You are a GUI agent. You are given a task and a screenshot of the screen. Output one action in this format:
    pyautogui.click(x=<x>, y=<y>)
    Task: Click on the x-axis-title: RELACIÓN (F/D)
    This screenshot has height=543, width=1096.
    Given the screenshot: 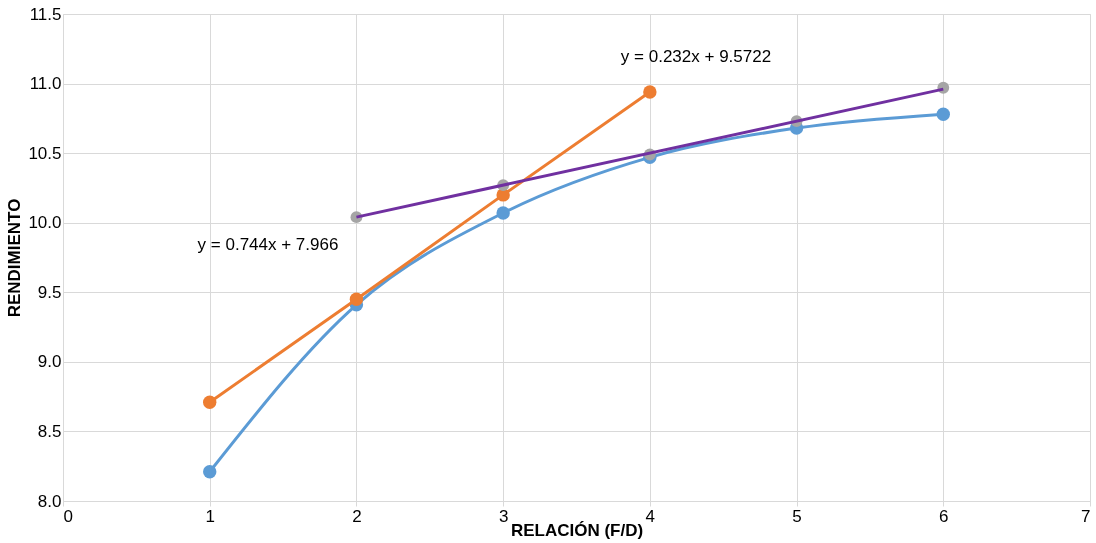 What is the action you would take?
    pyautogui.click(x=577, y=530)
    